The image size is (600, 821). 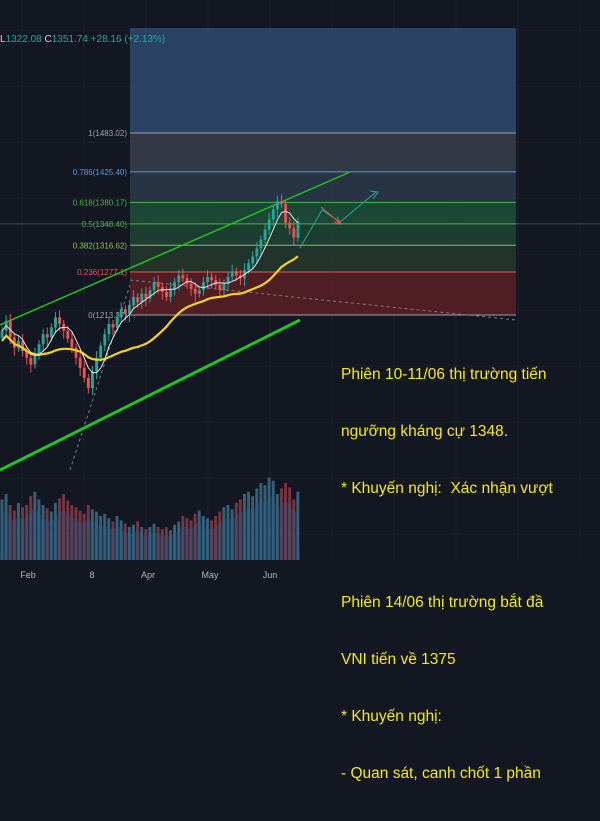 What do you see at coordinates (107, 133) in the screenshot?
I see `fib-label: 1(1483.02)` at bounding box center [107, 133].